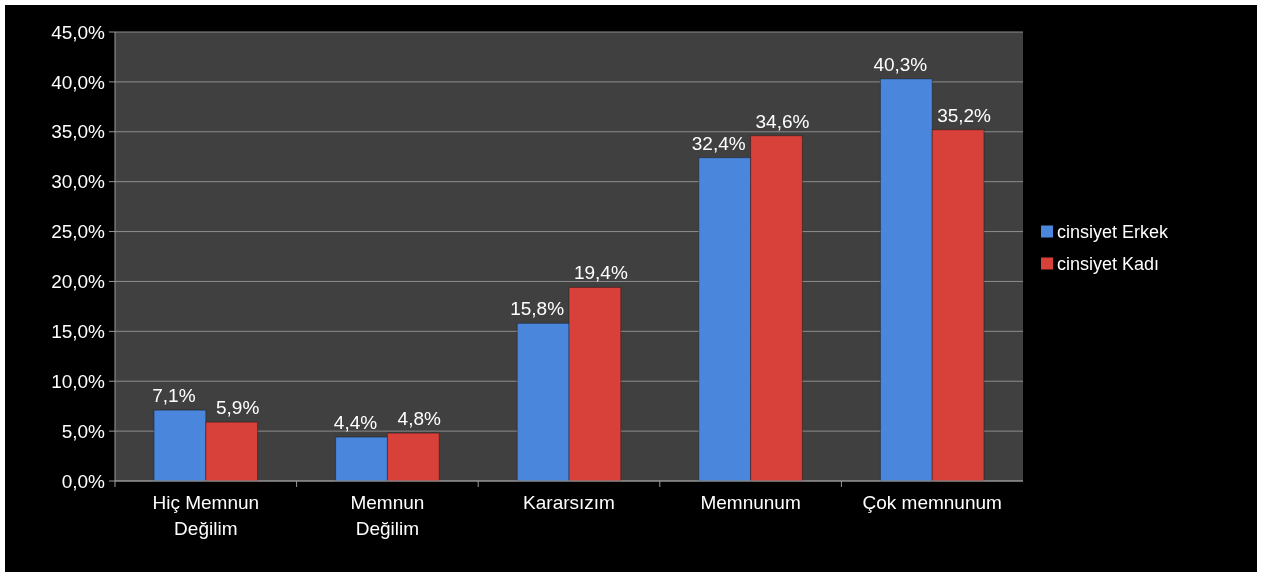  What do you see at coordinates (387, 515) in the screenshot?
I see `x-tick-label: Memnun Değilim` at bounding box center [387, 515].